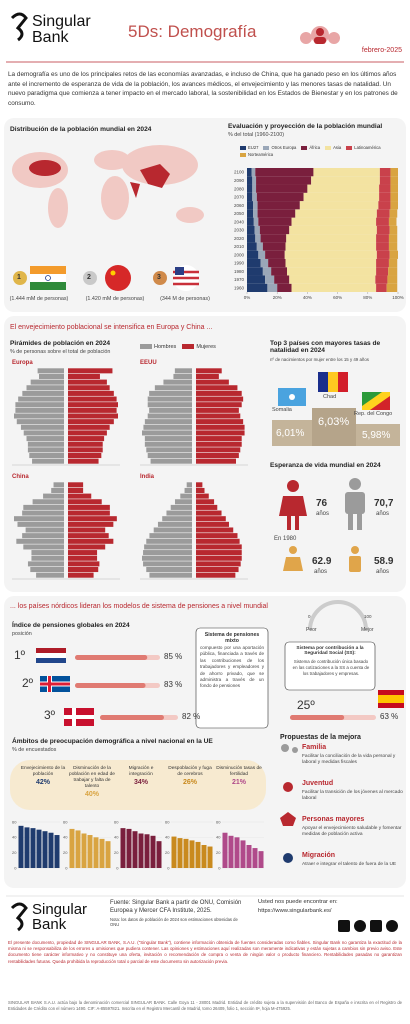  Describe the element at coordinates (285, 678) in the screenshot. I see `pension-box-bg` at that location.